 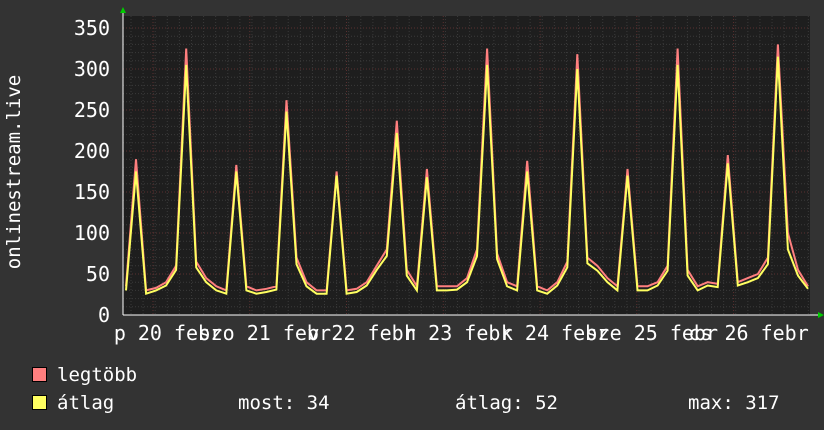 I want to click on x-tick-label: sze 25 febr, so click(x=652, y=333).